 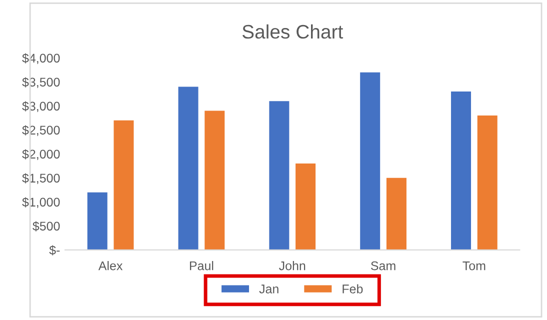 What do you see at coordinates (383, 265) in the screenshot?
I see `x-tick-label: Sam` at bounding box center [383, 265].